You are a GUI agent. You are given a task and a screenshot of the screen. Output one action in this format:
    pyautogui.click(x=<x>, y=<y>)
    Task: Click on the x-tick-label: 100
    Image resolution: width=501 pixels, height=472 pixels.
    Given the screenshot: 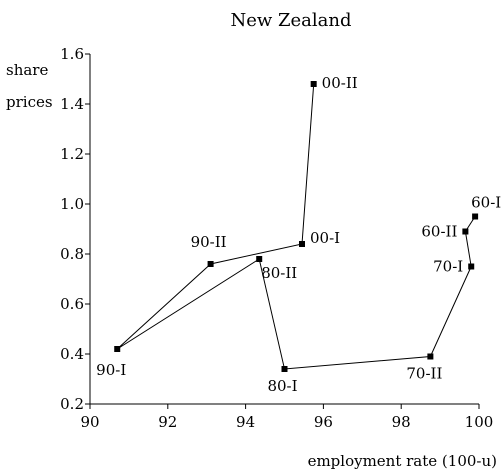 What is the action you would take?
    pyautogui.click(x=479, y=422)
    